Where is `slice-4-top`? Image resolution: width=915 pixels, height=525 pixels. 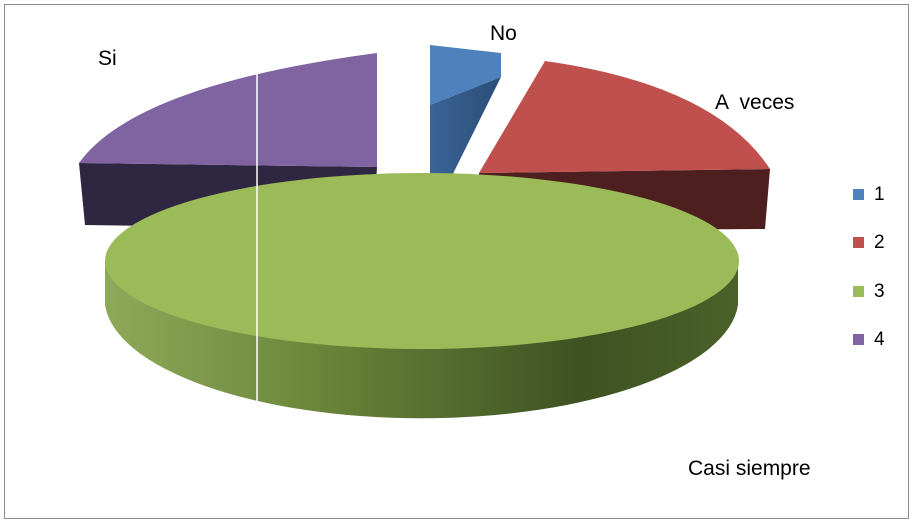
slice-4-top is located at coordinates (228, 110).